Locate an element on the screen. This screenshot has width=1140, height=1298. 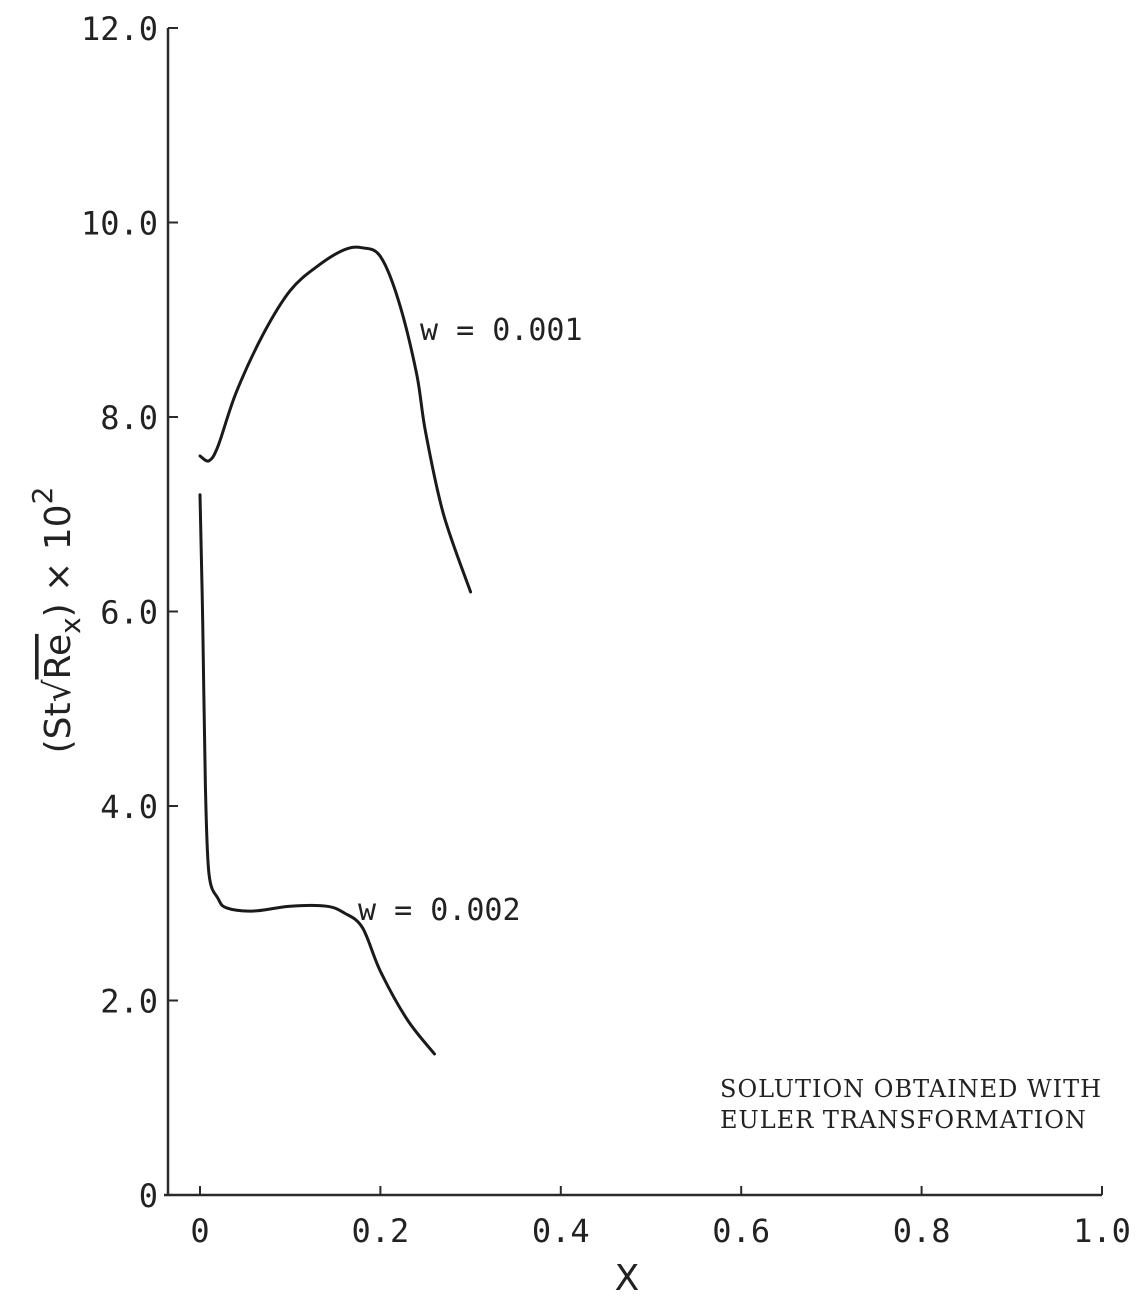
x-tick-label: 0.8 is located at coordinates (922, 1231).